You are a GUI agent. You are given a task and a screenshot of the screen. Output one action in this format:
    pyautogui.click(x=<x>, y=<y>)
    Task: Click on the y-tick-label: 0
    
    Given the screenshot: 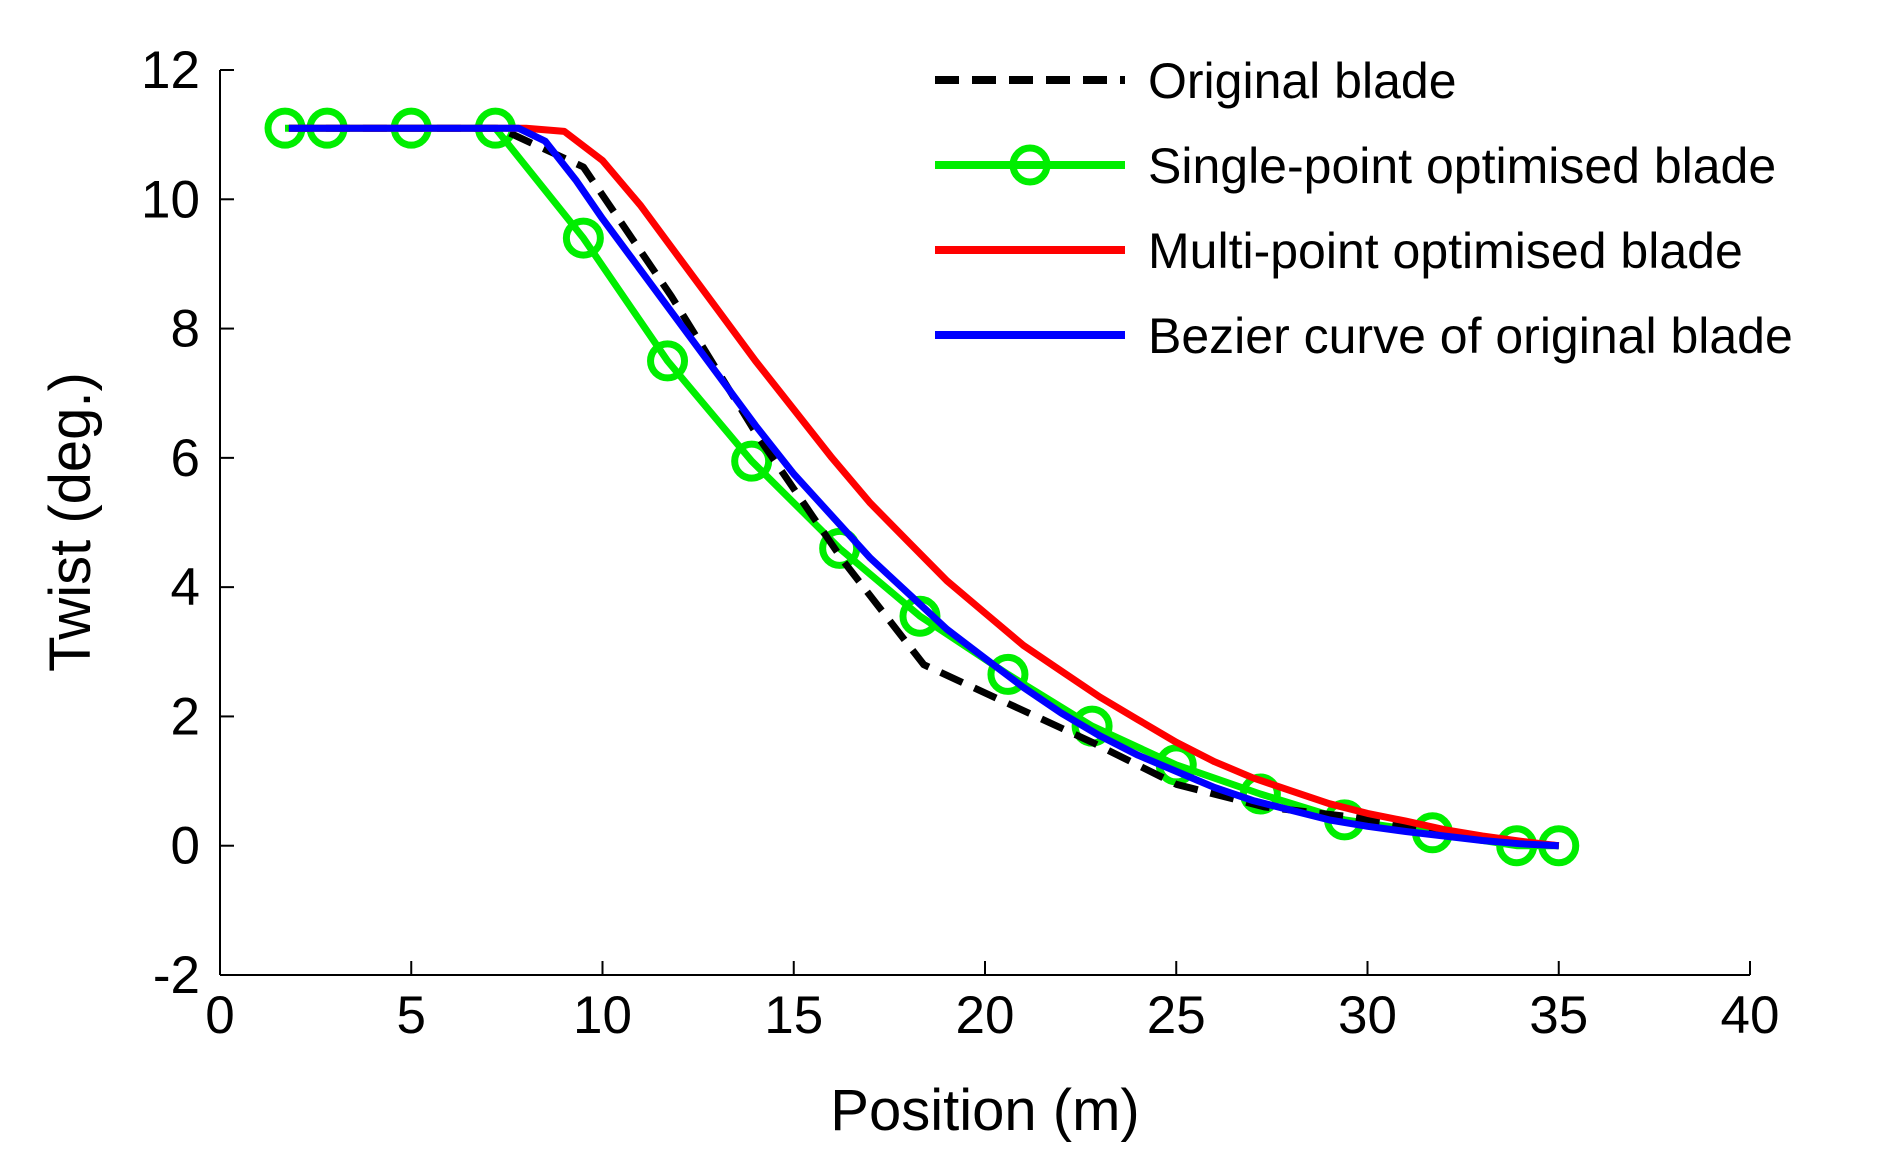 What is the action you would take?
    pyautogui.click(x=185, y=846)
    